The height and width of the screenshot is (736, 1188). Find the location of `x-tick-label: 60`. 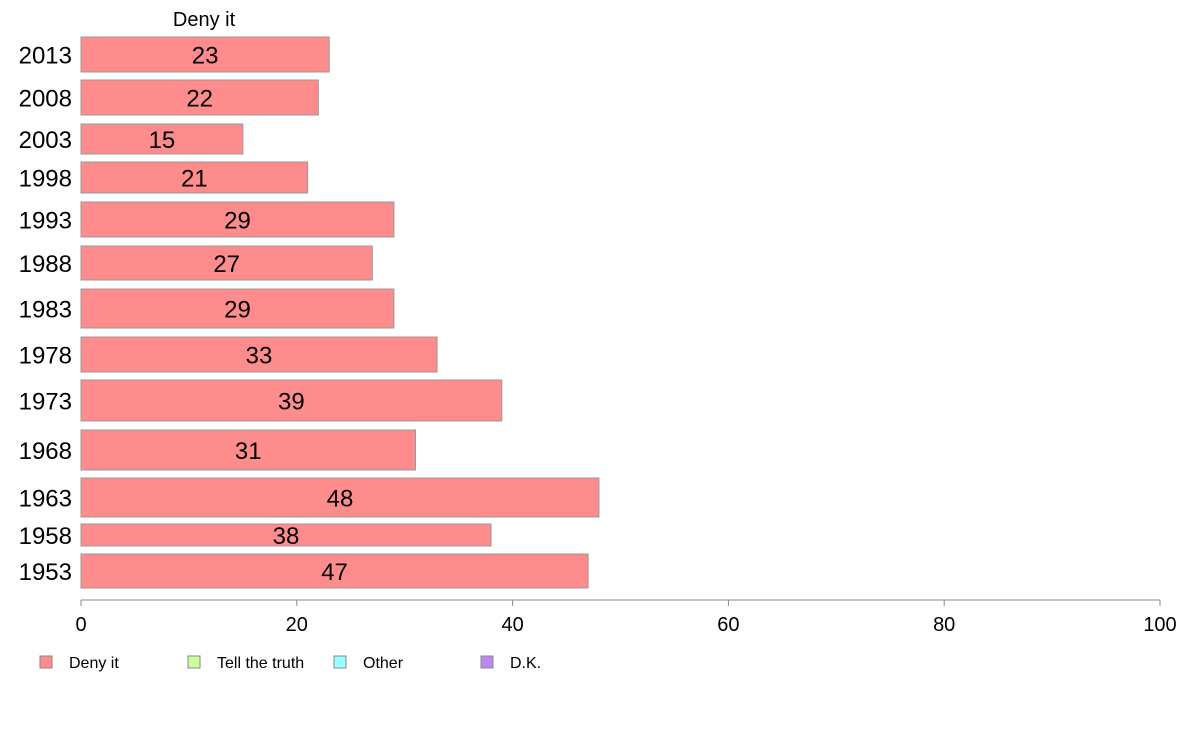

x-tick-label: 60 is located at coordinates (728, 625).